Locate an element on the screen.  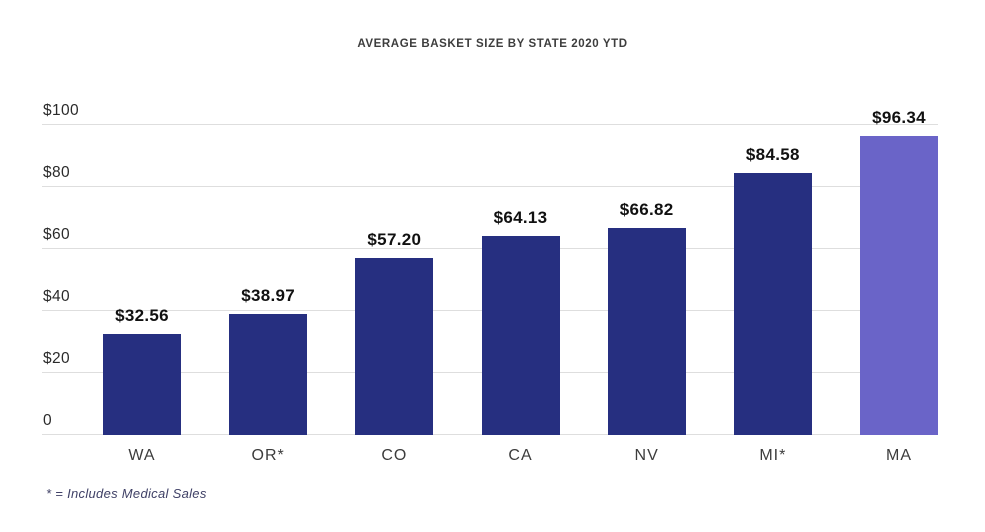
x-tick-label-CO: CO is located at coordinates (394, 455).